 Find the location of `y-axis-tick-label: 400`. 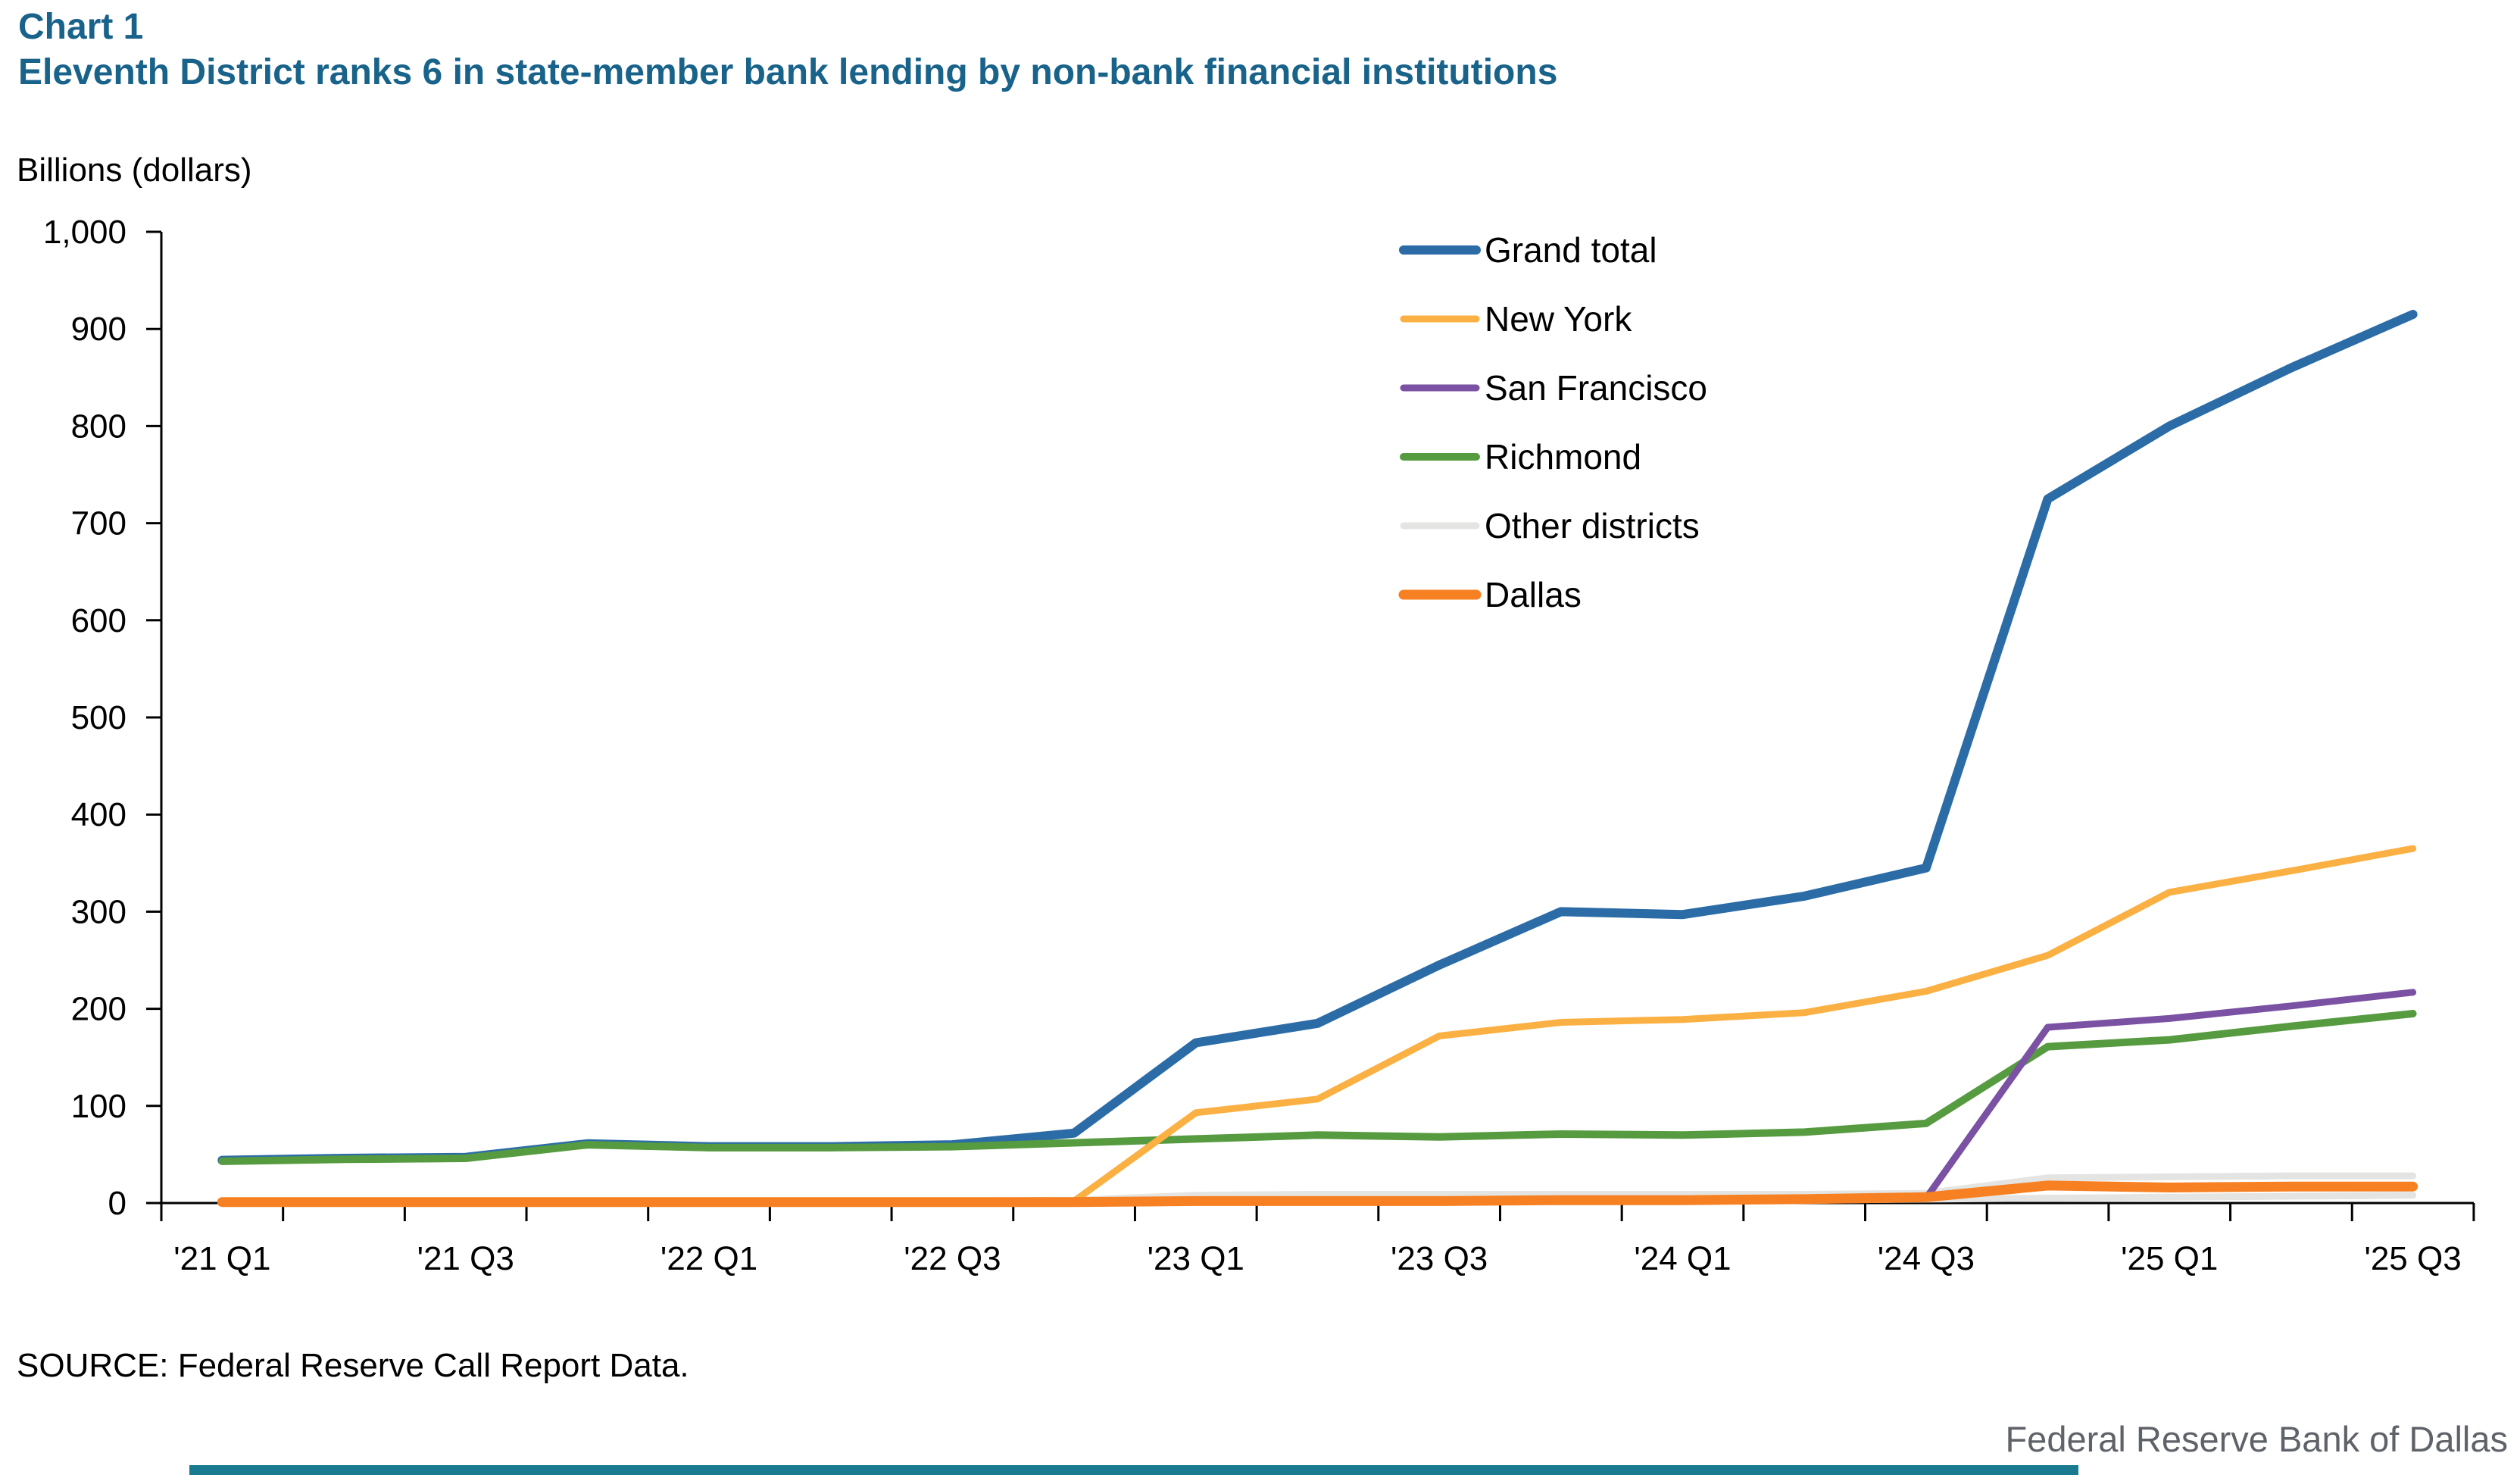

y-axis-tick-label: 400 is located at coordinates (98, 815).